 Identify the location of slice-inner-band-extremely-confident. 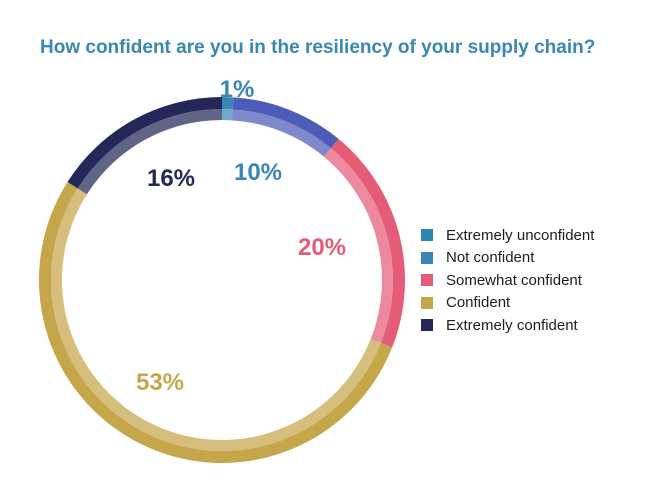
(149, 151).